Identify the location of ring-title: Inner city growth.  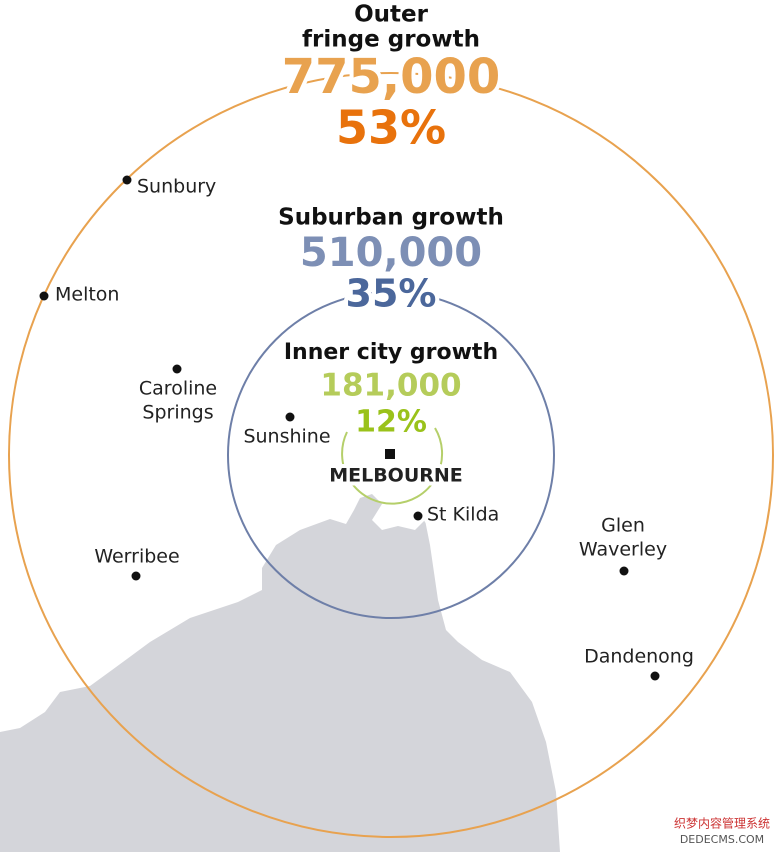
(391, 352).